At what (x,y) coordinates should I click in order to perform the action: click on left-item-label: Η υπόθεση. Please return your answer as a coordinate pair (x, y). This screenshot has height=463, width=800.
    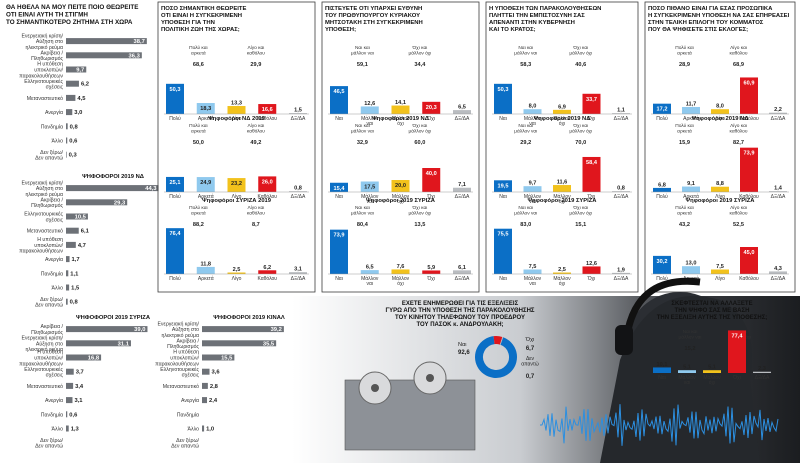
    Looking at the image, I should click on (50, 64).